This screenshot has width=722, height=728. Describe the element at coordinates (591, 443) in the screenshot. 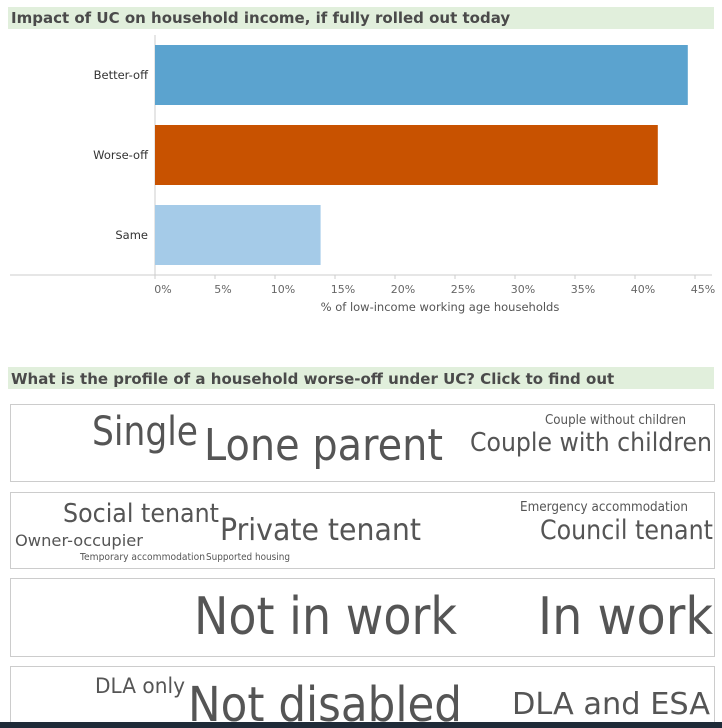

I see `word: Couple with children` at that location.